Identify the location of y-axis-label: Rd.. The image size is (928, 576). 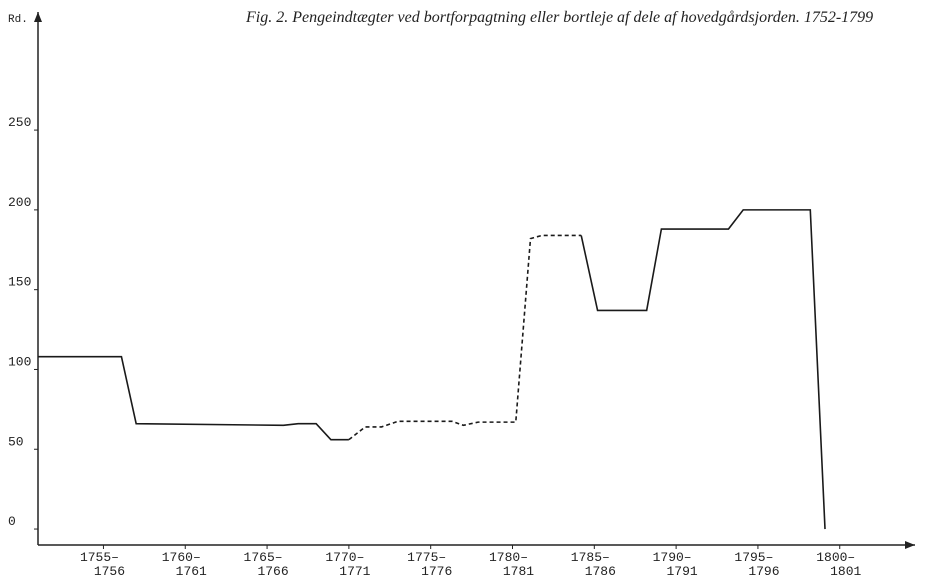
(18, 20).